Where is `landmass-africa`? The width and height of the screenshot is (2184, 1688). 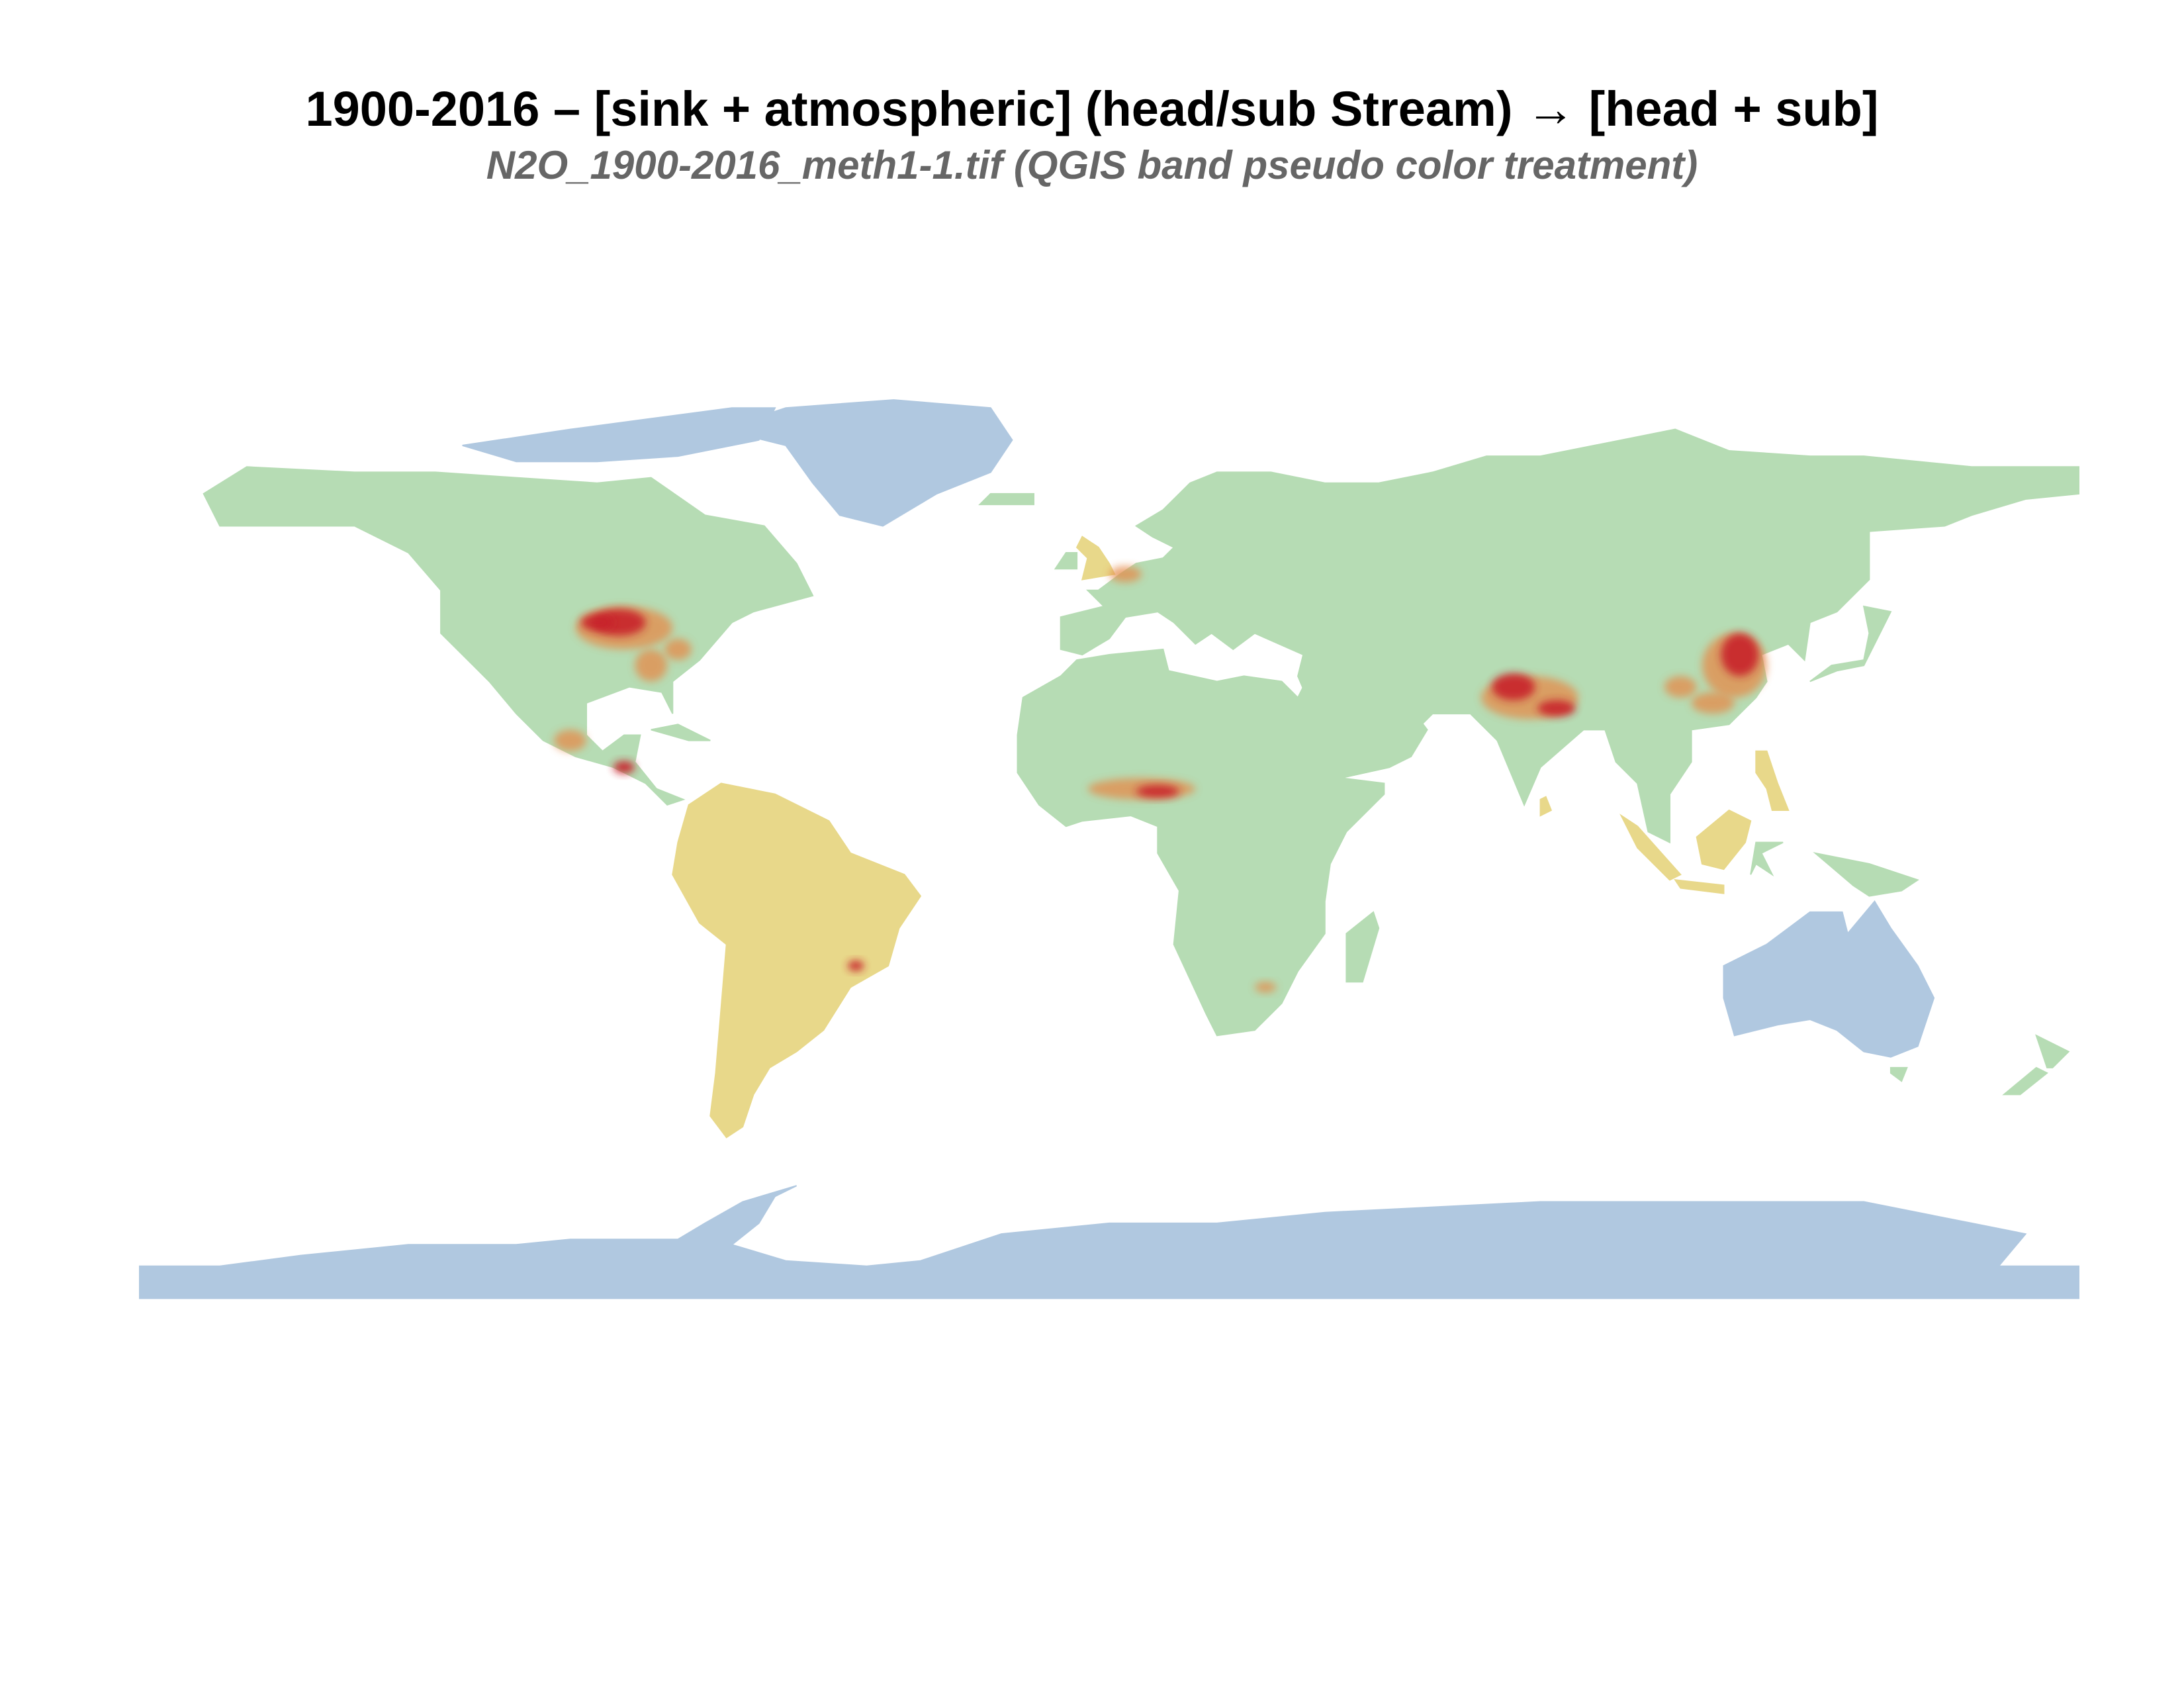
landmass-africa is located at coordinates (1201, 842).